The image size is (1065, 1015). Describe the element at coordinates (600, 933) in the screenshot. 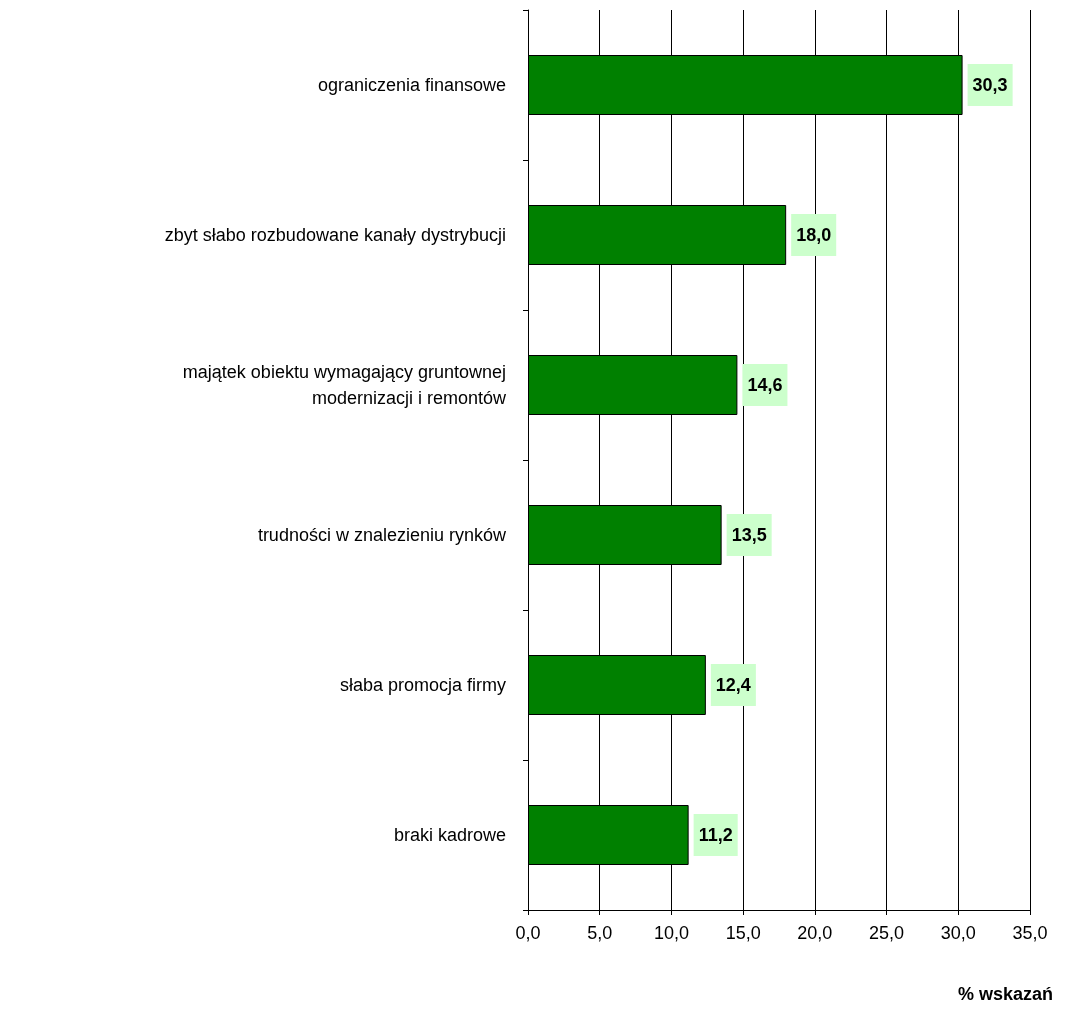

I see `x-tick-label: 5,0` at that location.